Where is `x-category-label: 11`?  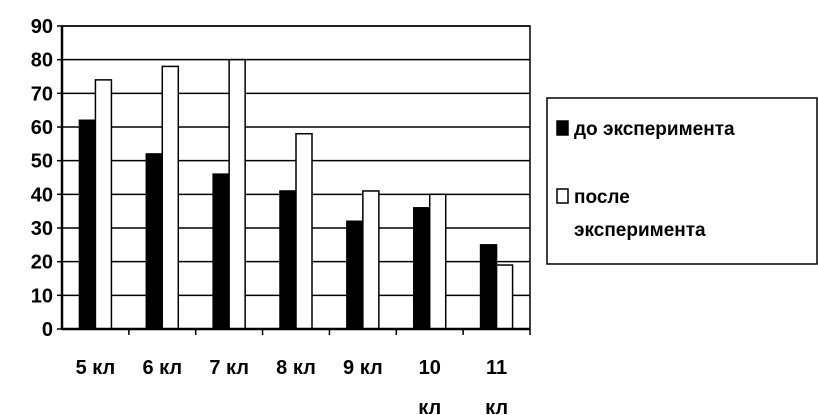
x-category-label: 11 is located at coordinates (496, 368).